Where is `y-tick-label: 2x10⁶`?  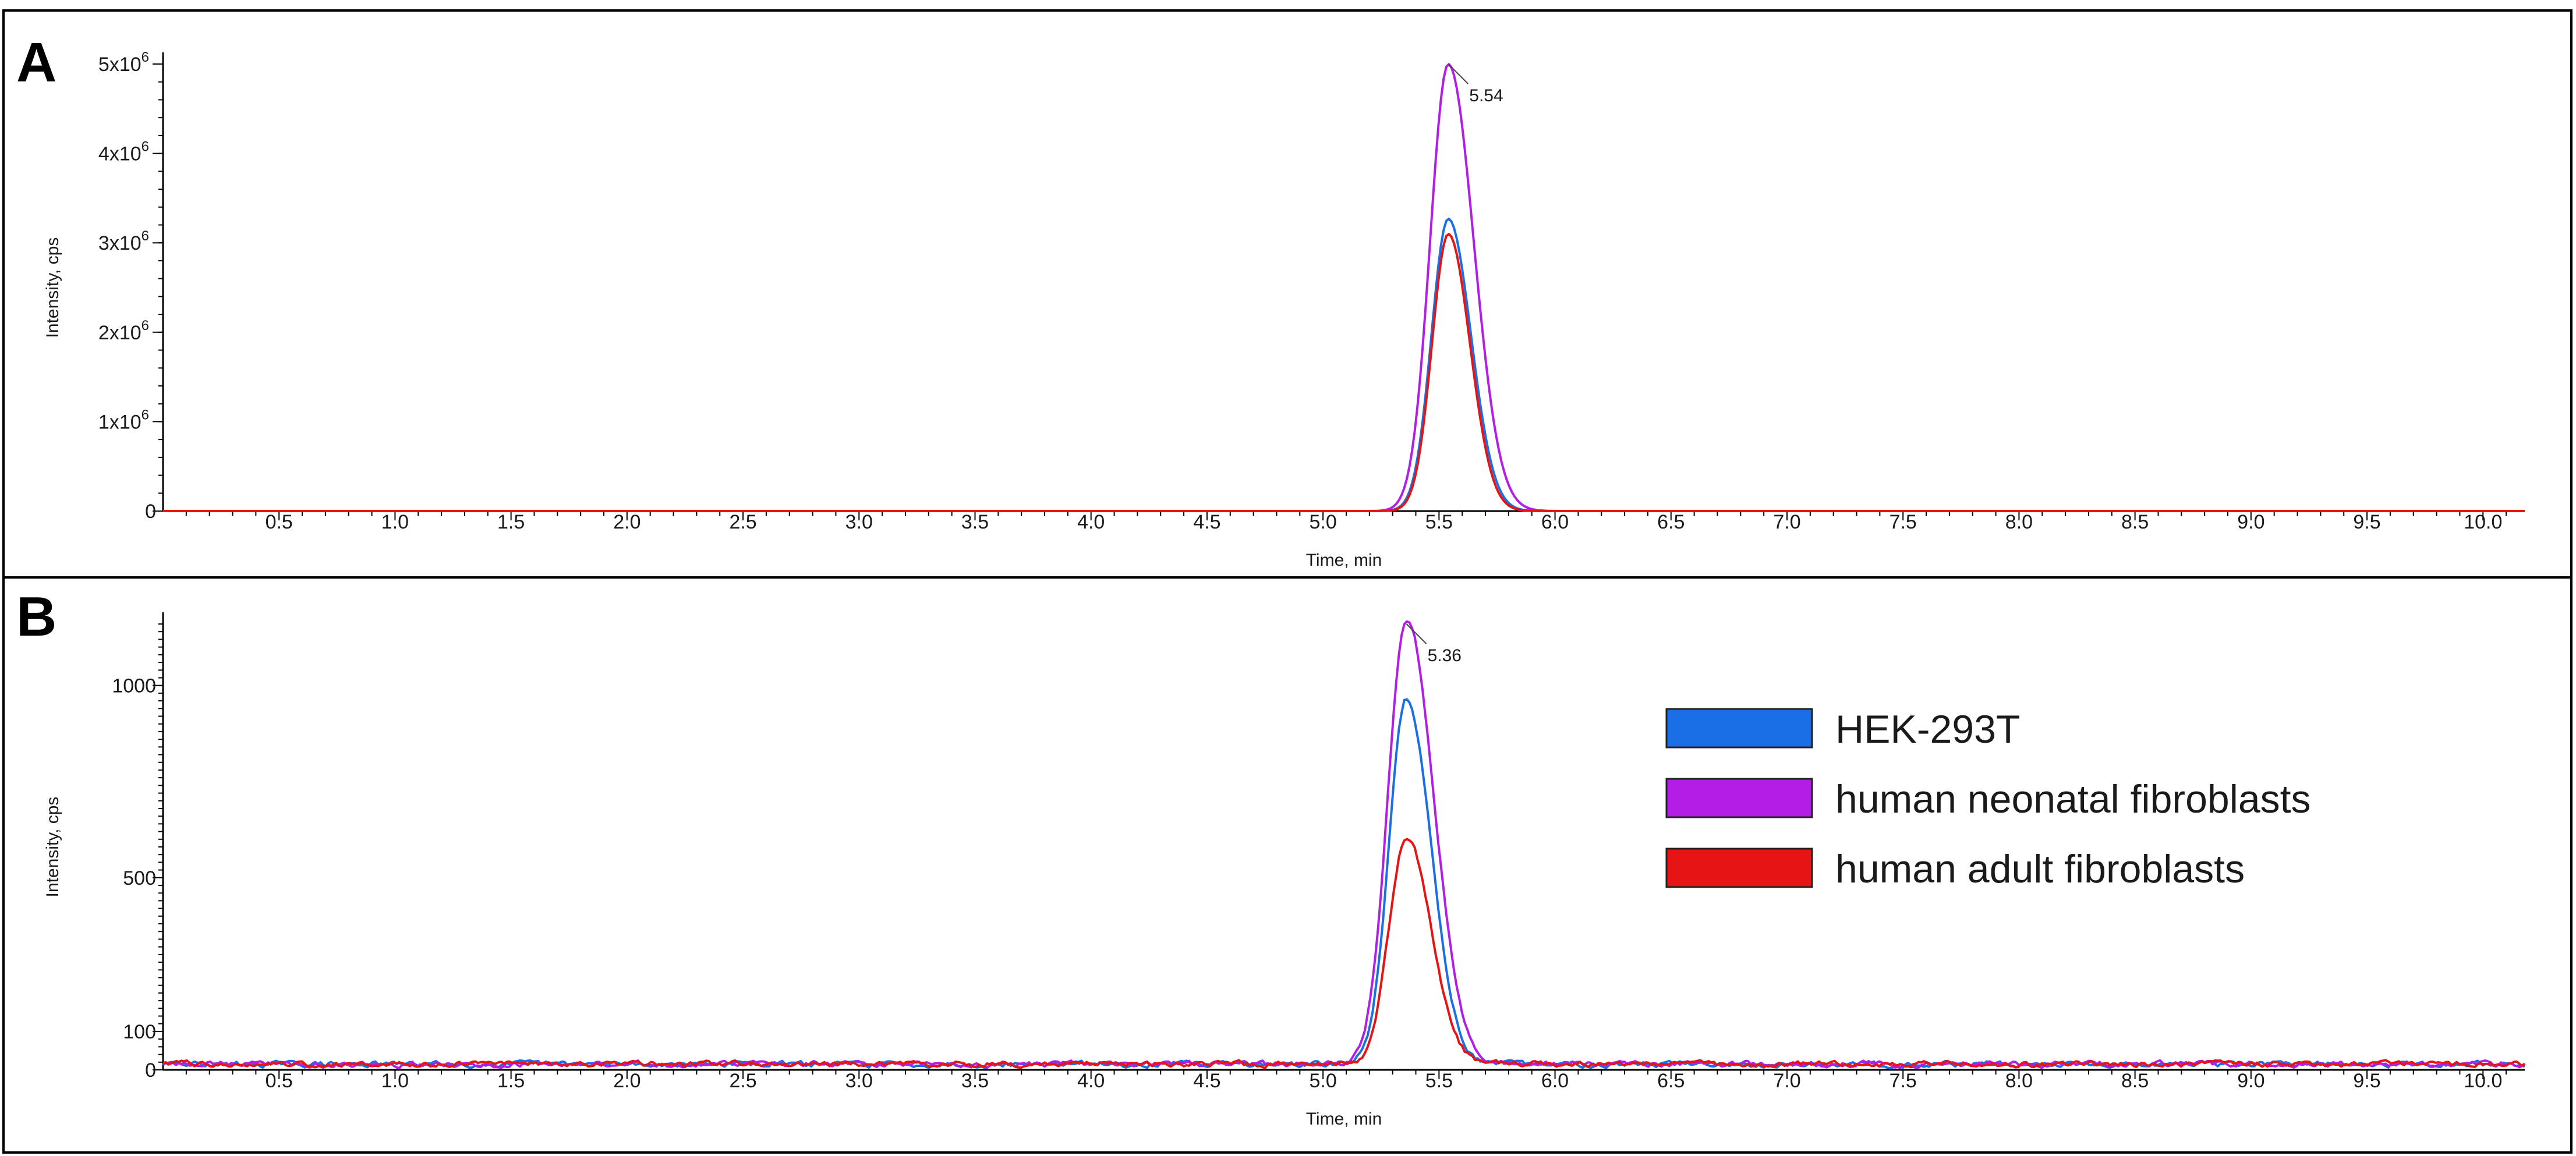
y-tick-label: 2x10⁶ is located at coordinates (123, 331).